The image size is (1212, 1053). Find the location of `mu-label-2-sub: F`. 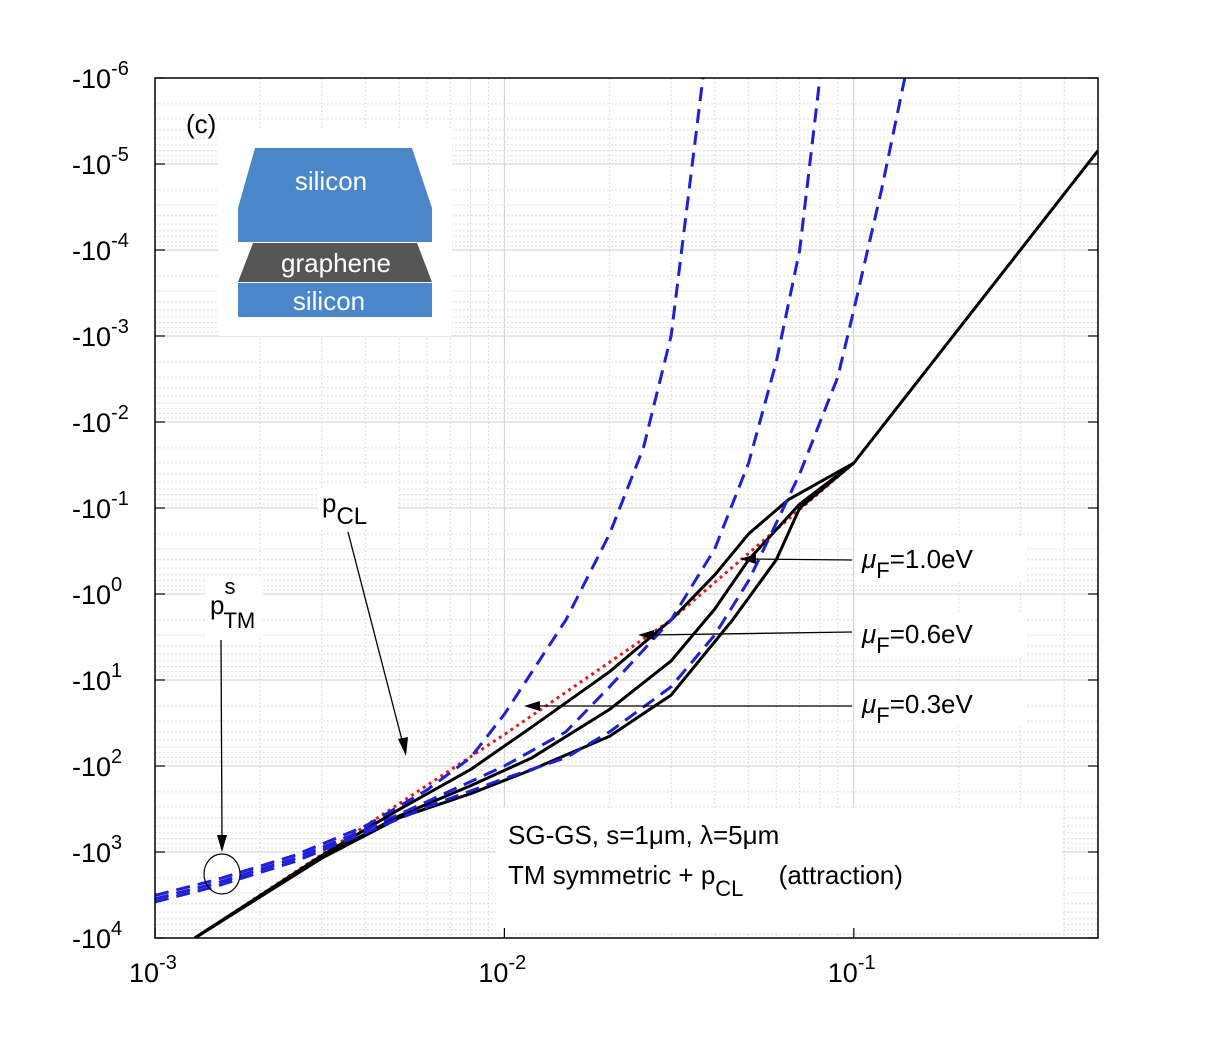

mu-label-2-sub: F is located at coordinates (882, 645).